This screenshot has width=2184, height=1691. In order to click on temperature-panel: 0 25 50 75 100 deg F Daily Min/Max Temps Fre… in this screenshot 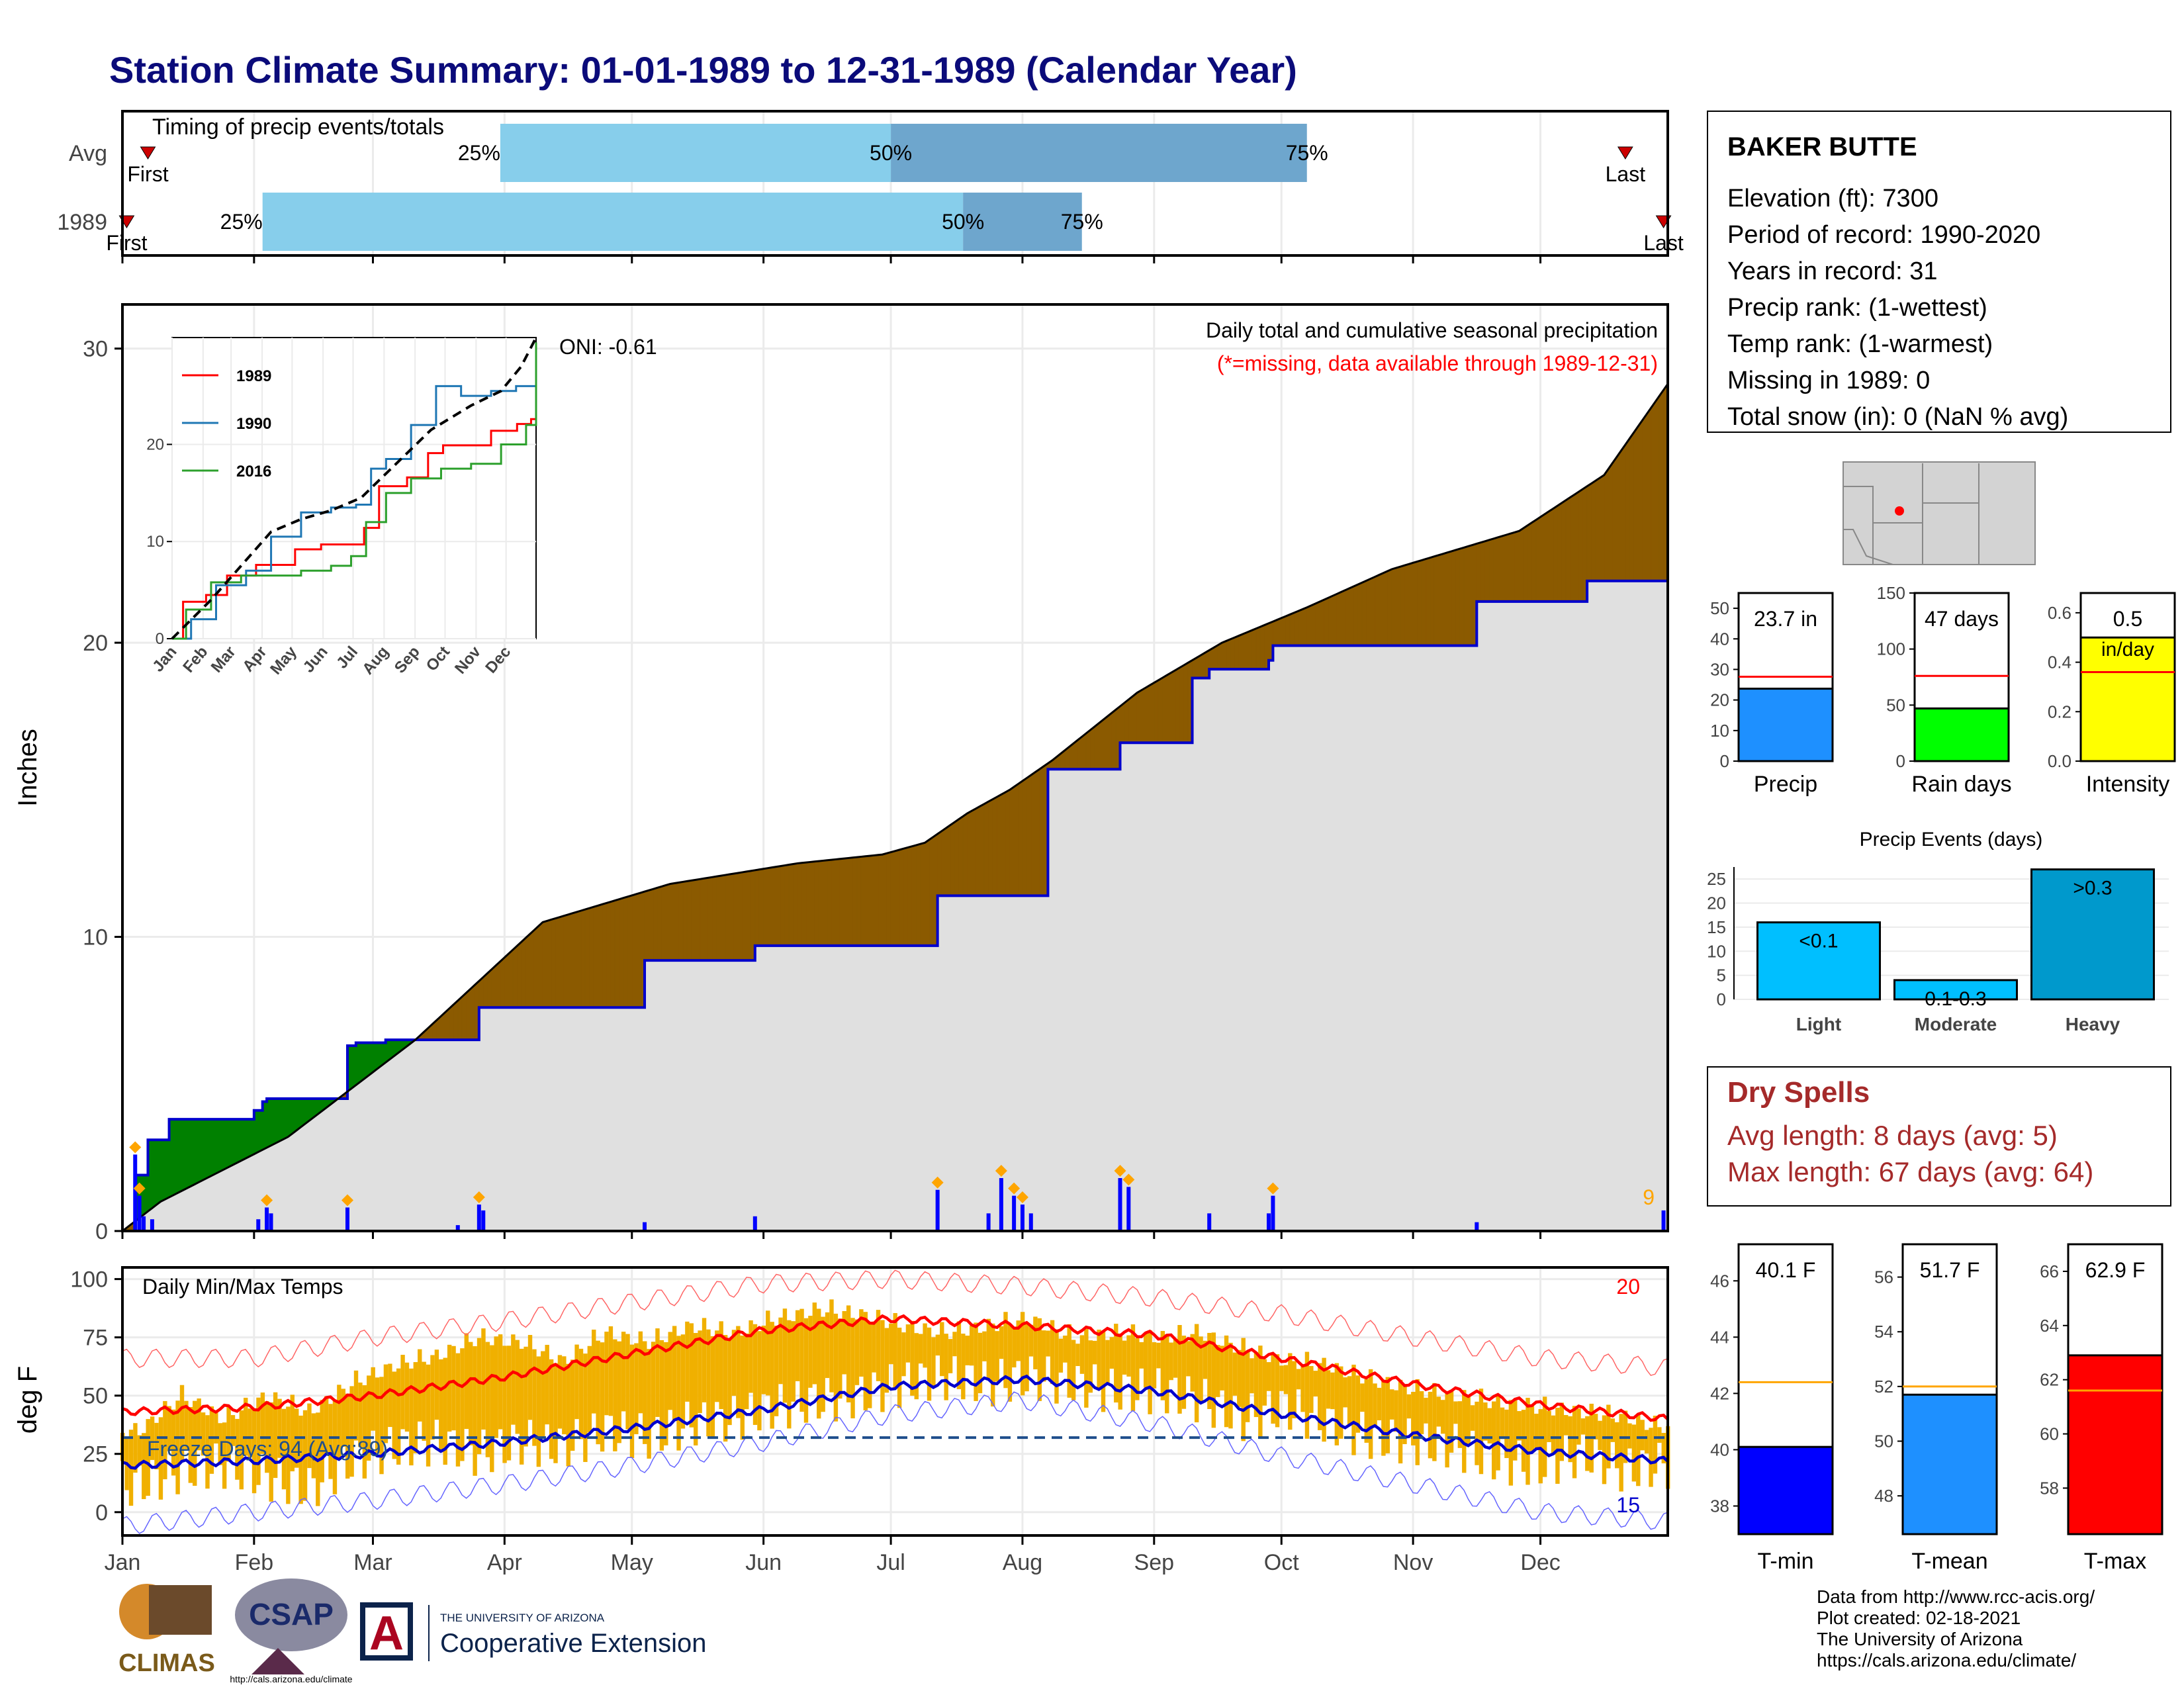, I will do `click(842, 1402)`.